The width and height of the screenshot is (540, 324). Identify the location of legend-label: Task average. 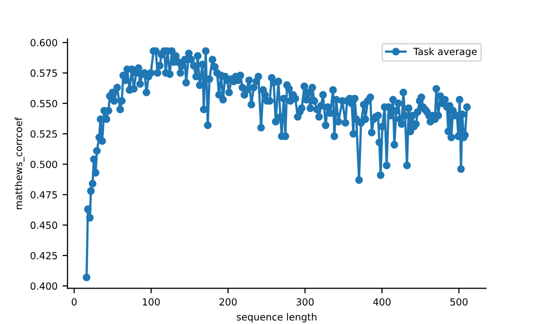
(445, 53).